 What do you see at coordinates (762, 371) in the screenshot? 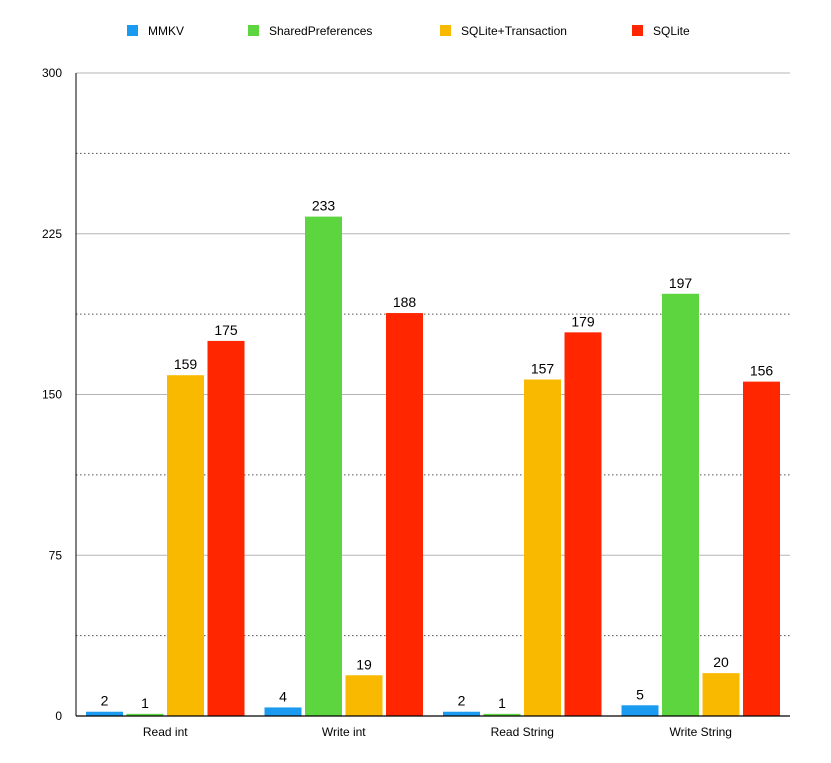
I see `data-label: 156` at bounding box center [762, 371].